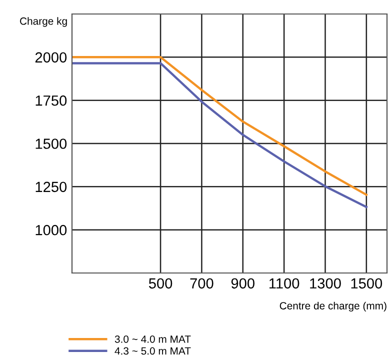 The height and width of the screenshot is (364, 390). Describe the element at coordinates (51, 143) in the screenshot. I see `y-tick-label: 1500` at that location.